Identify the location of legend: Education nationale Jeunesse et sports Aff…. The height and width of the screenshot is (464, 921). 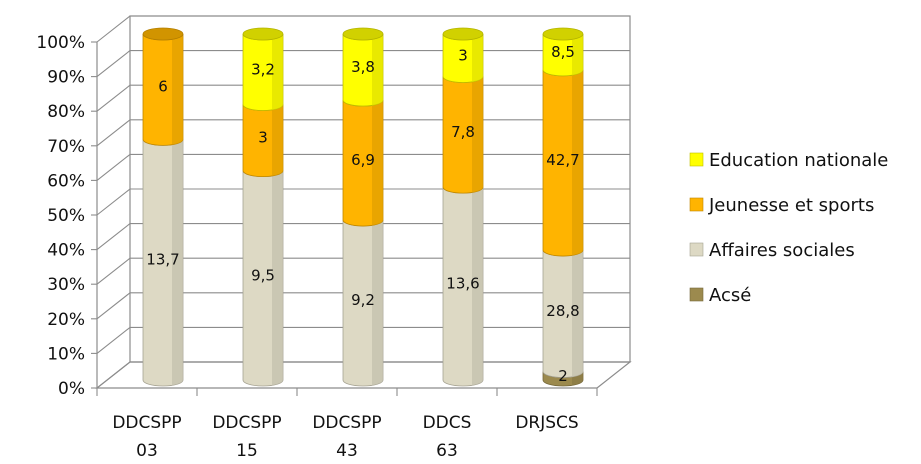
(788, 228).